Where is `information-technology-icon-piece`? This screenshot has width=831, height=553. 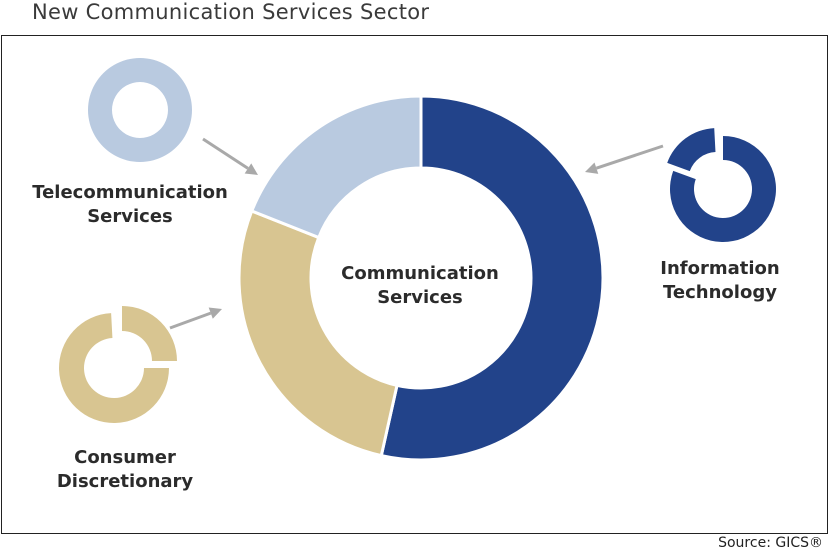
information-technology-icon-piece is located at coordinates (691, 150).